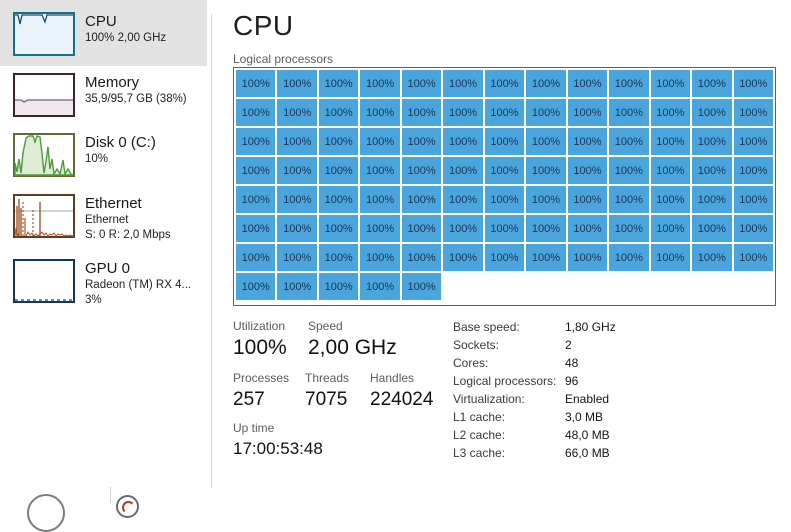 This screenshot has width=791, height=532. I want to click on sidebar-gpu-subtitle-2: 3%, so click(93, 300).